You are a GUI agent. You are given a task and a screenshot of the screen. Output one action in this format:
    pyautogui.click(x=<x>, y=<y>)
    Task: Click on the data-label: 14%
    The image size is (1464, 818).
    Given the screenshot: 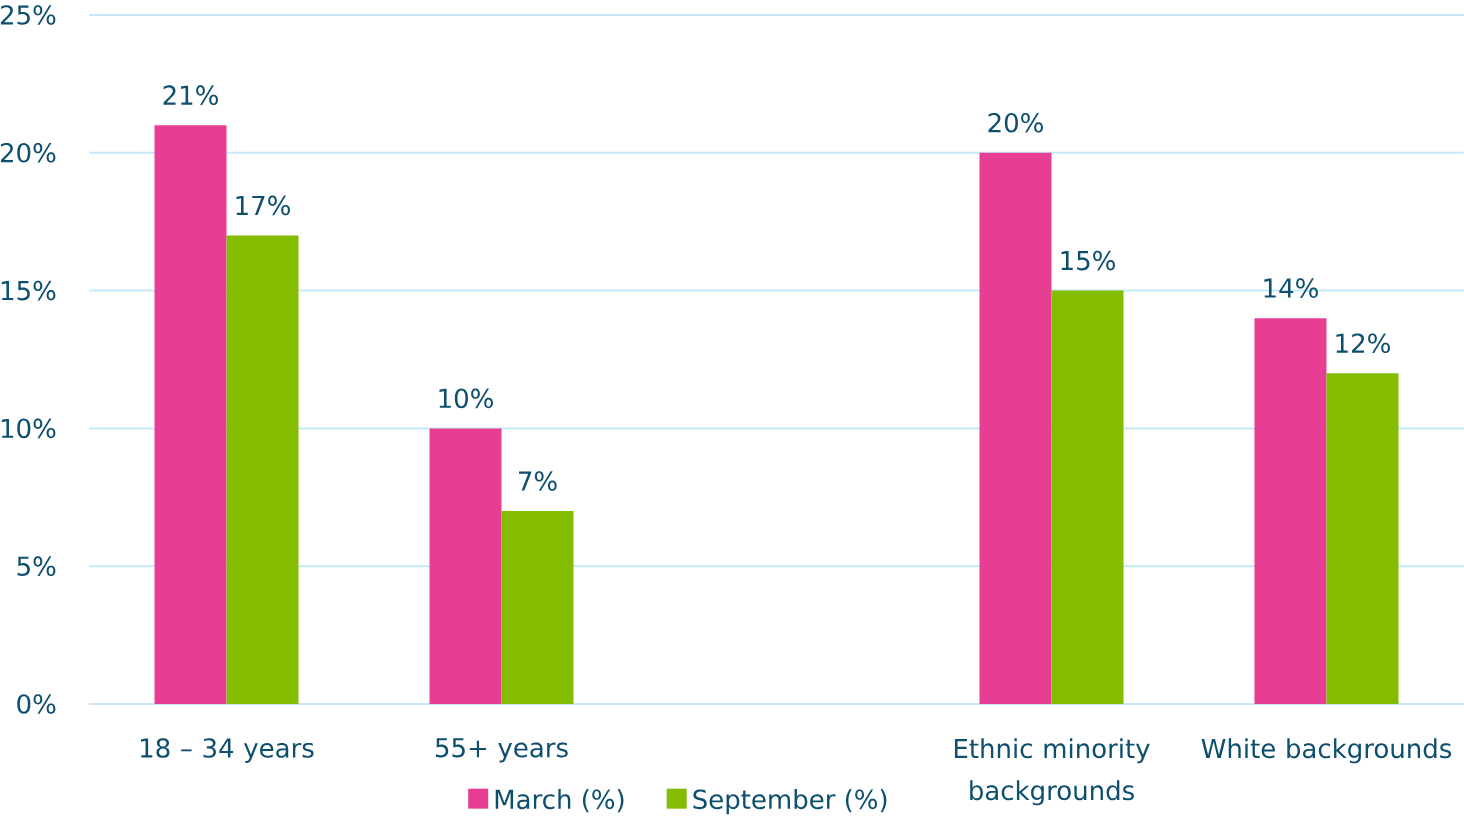 What is the action you would take?
    pyautogui.click(x=1291, y=288)
    